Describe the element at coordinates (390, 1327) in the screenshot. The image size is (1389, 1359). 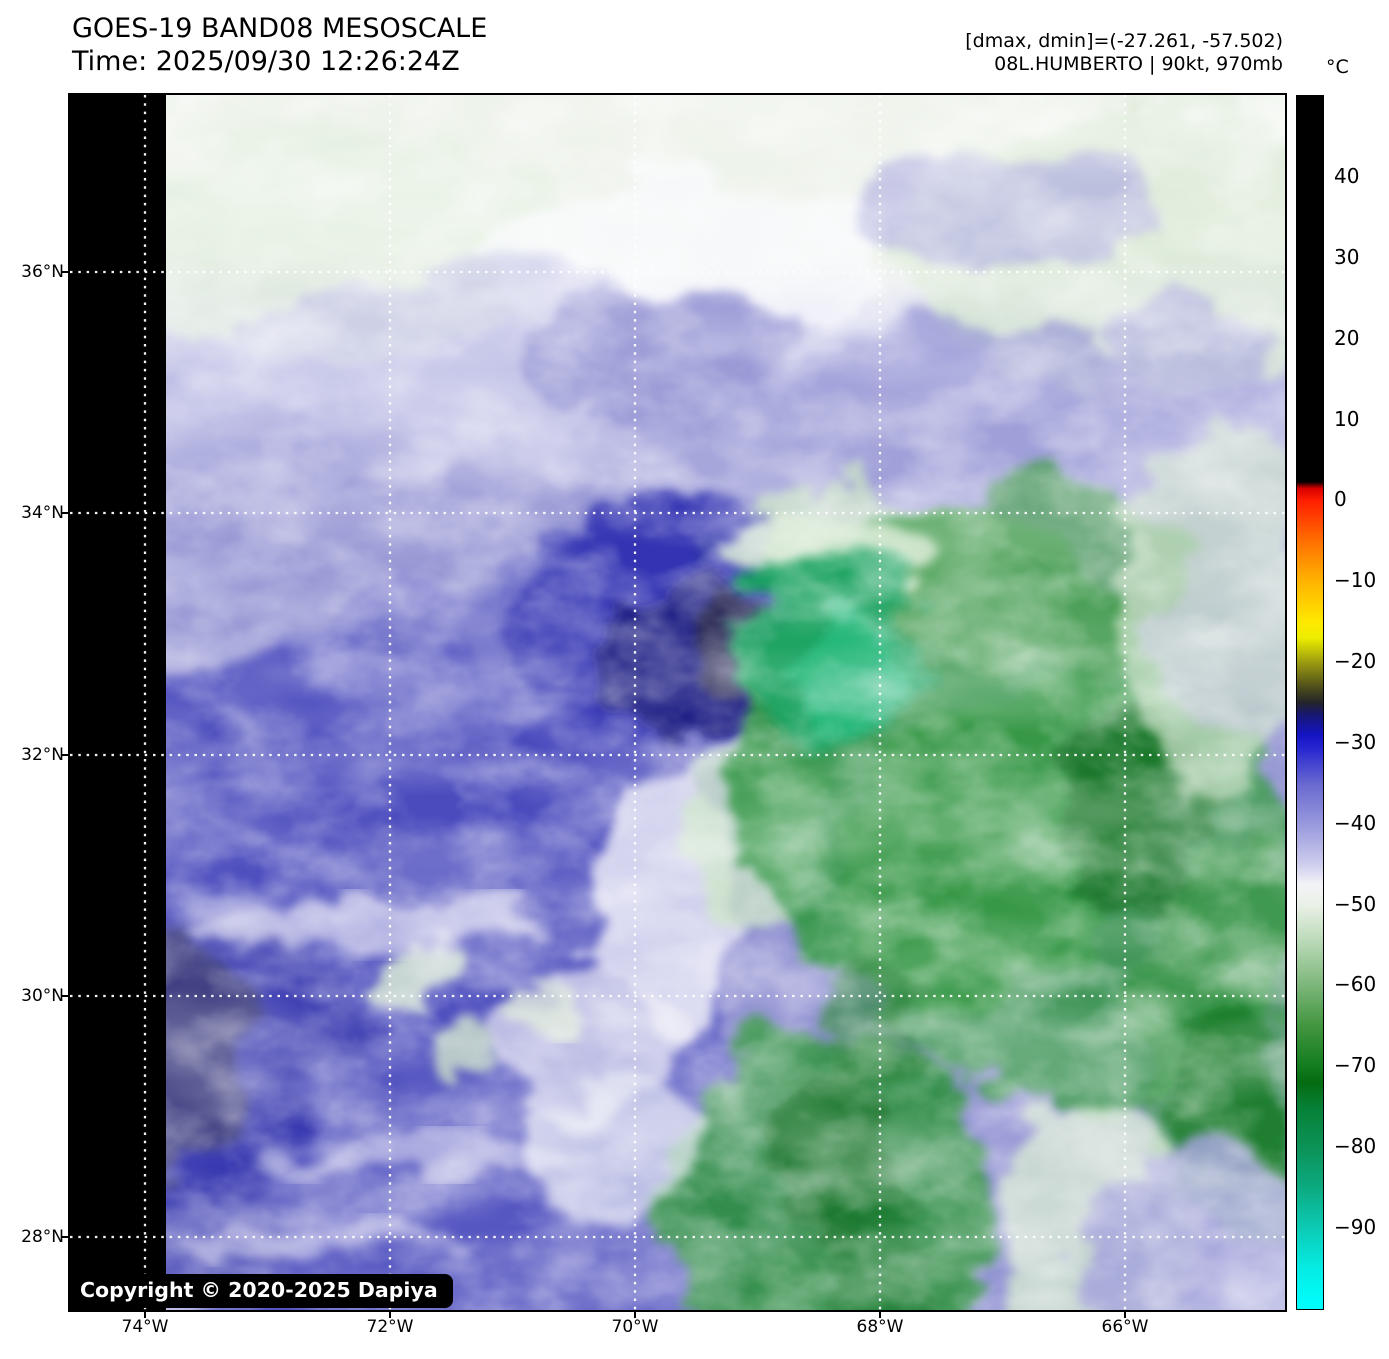
I see `longitude-tick-label: 72°W` at that location.